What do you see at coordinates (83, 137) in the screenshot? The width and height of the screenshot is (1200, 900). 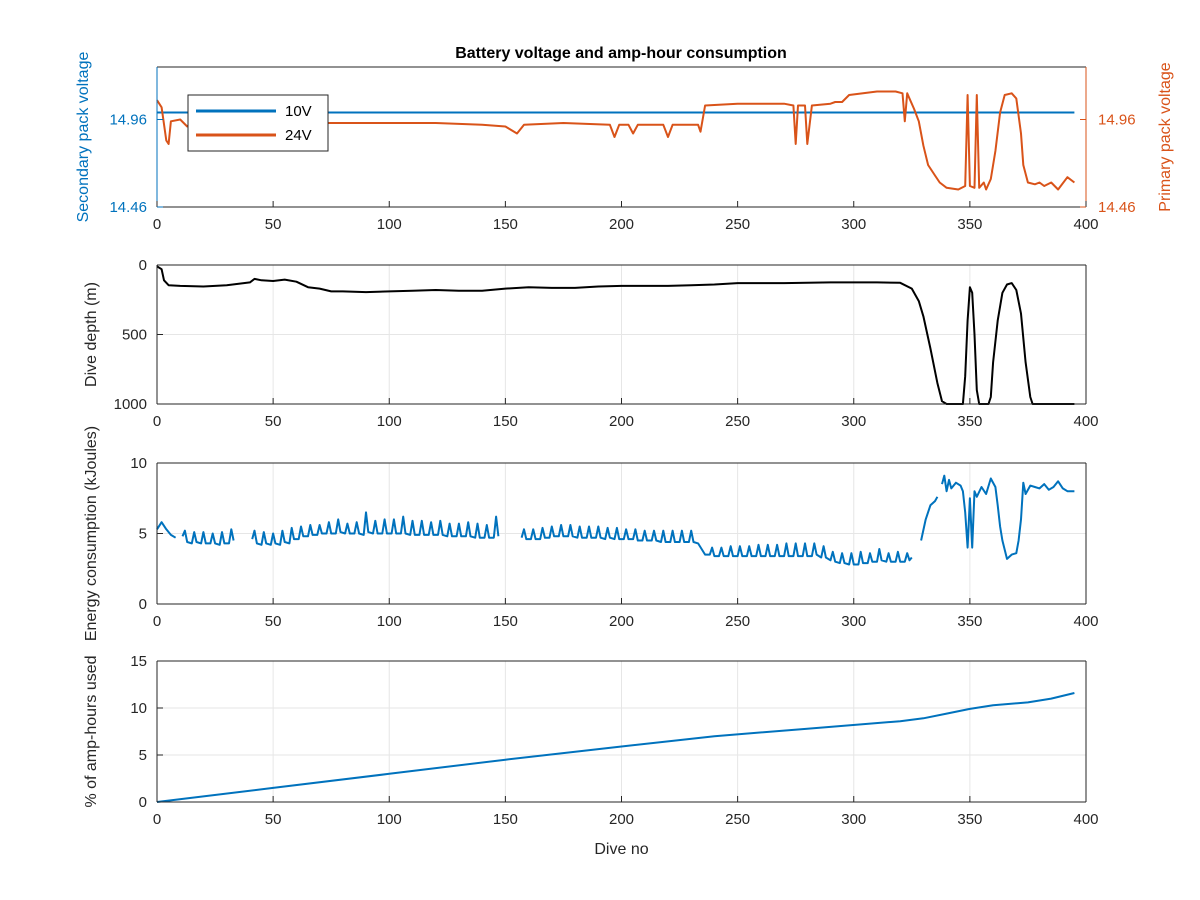 I see `y-axis-label: Secondary pack voltage` at bounding box center [83, 137].